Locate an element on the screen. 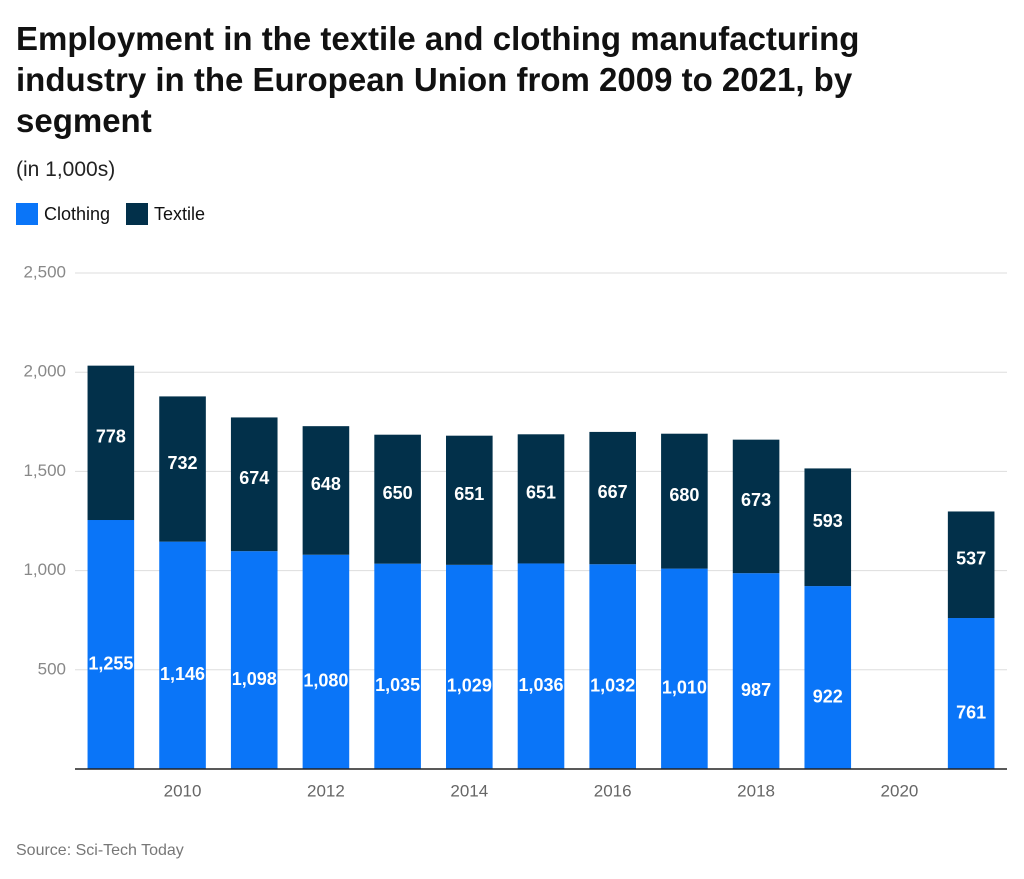  y-tick-label: 1,500 is located at coordinates (44, 470).